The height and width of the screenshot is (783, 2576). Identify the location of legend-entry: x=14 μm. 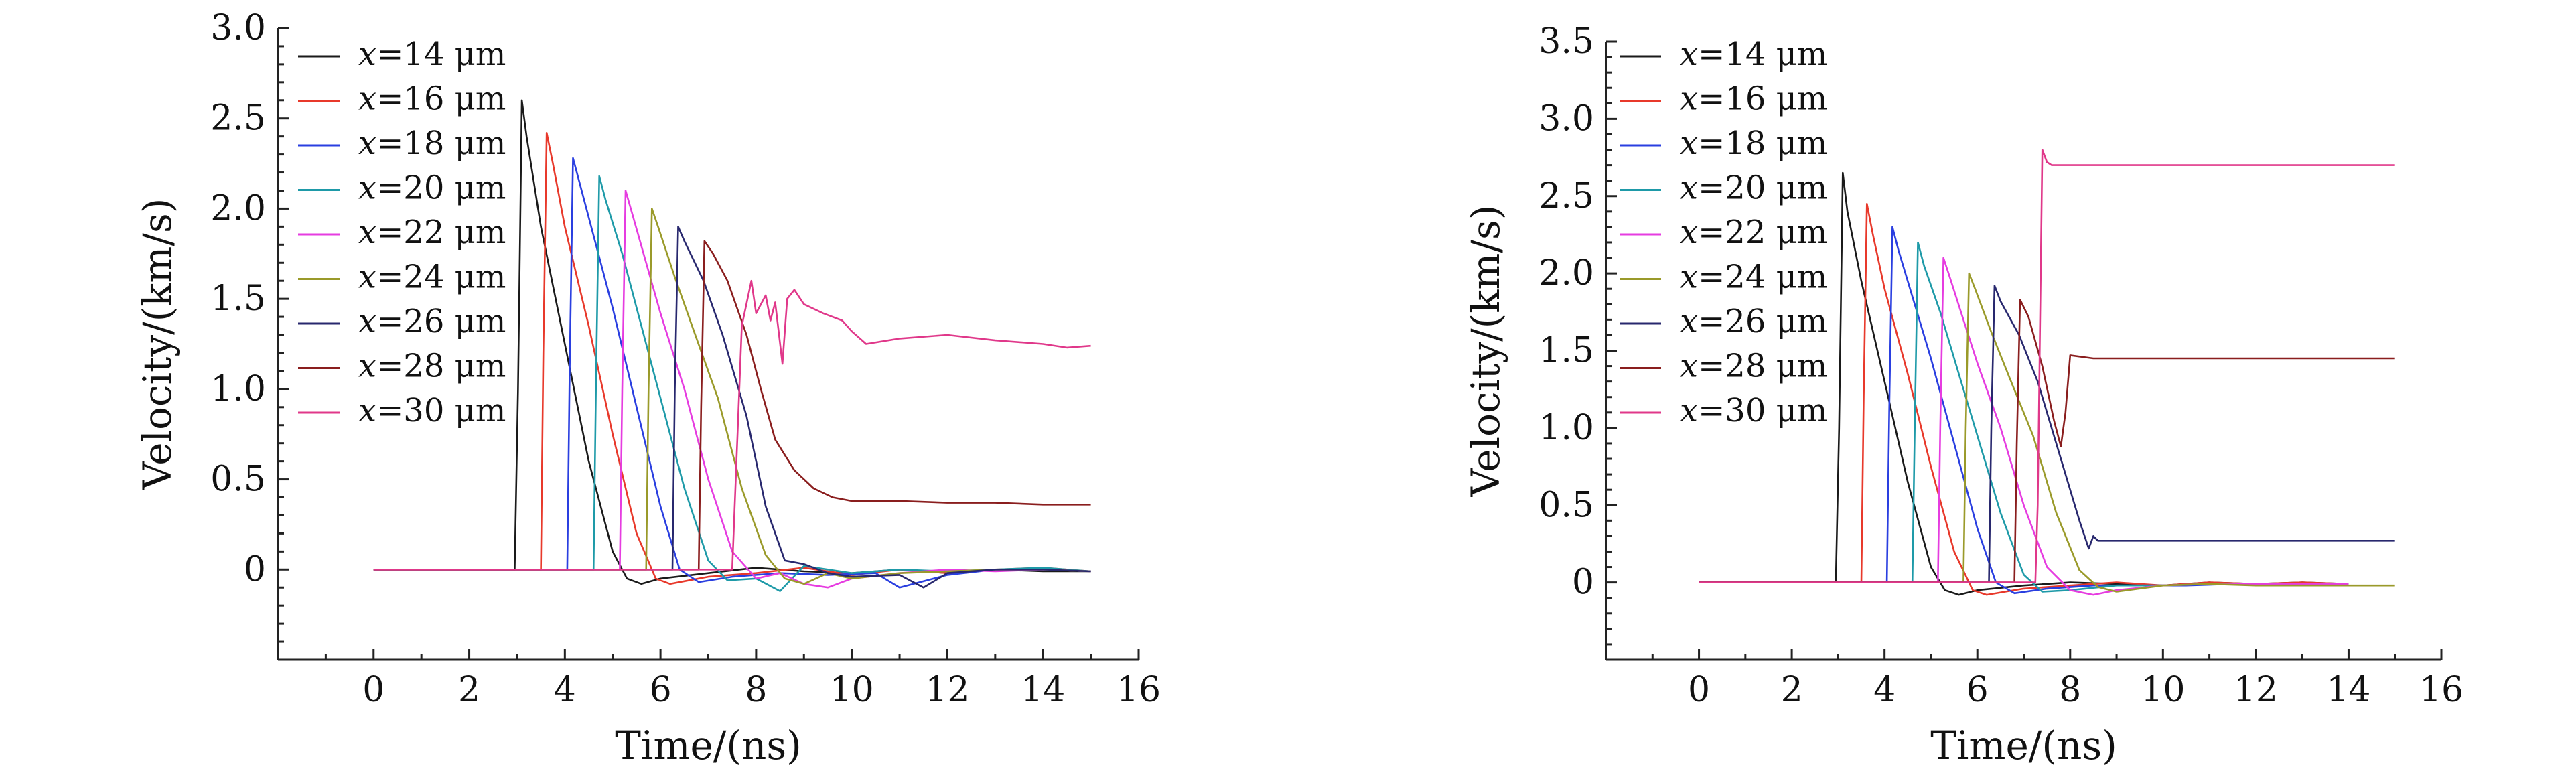
(1753, 54).